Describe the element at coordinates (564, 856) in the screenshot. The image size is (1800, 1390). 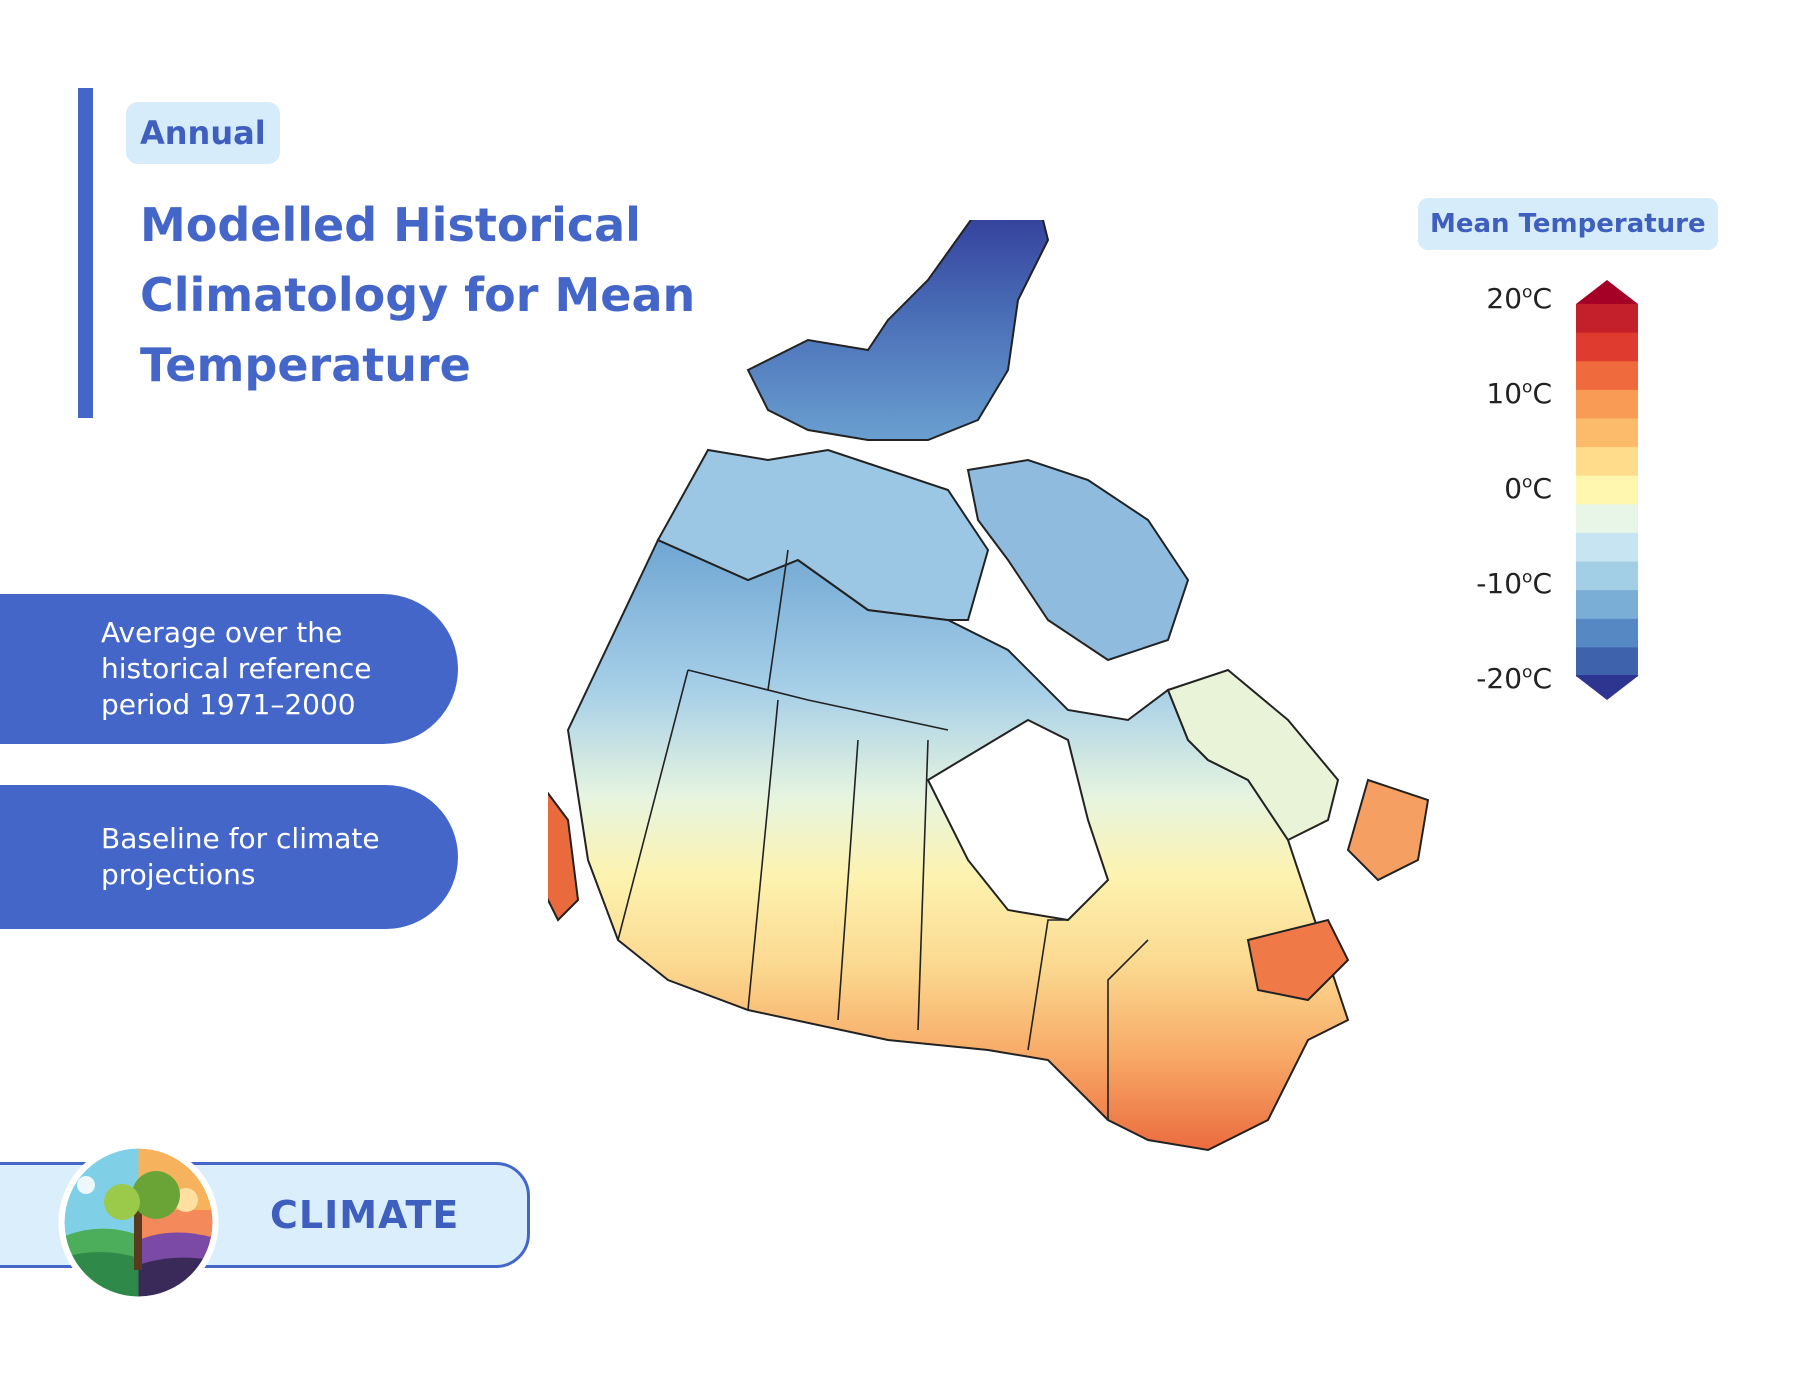
I see `map-vancouver-island` at that location.